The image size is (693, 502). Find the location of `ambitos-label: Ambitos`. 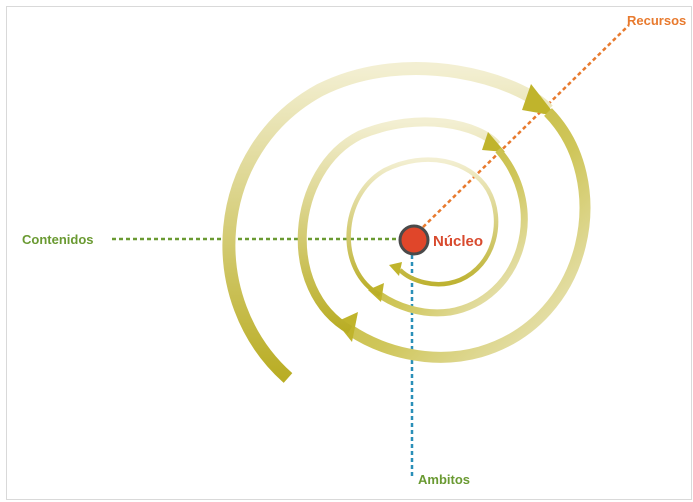

ambitos-label: Ambitos is located at coordinates (444, 479).